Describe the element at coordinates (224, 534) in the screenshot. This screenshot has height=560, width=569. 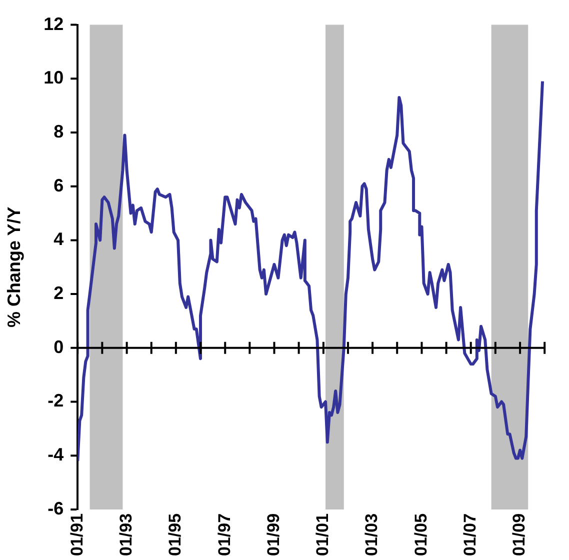
I see `x-tick-label: 01/97` at that location.